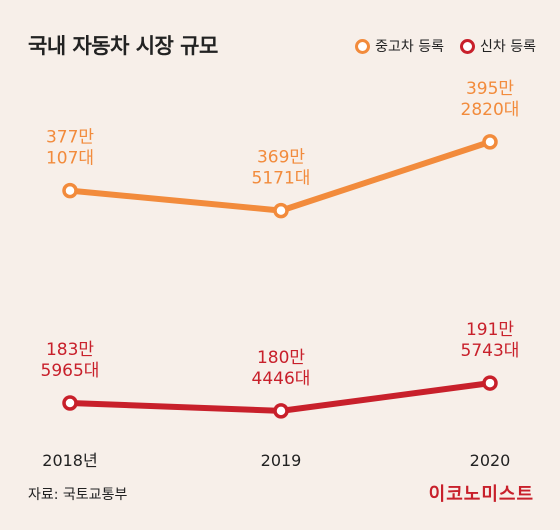  I want to click on brand-logo: 이코노미스트, so click(481, 494).